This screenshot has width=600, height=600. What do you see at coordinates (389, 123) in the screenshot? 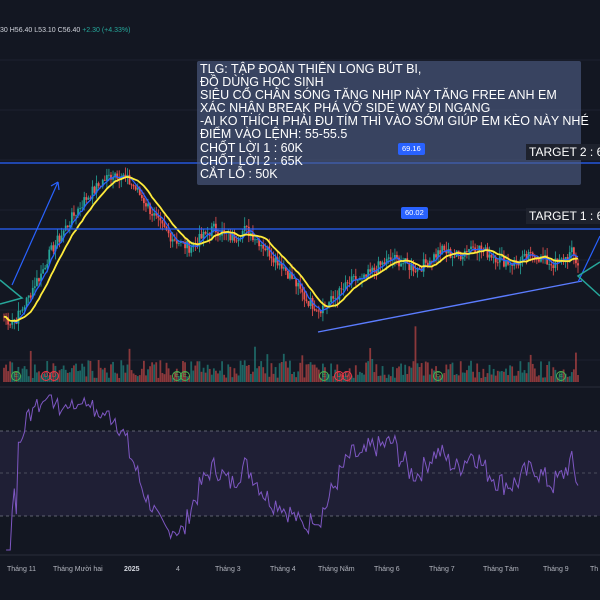
I see `note-box` at bounding box center [389, 123].